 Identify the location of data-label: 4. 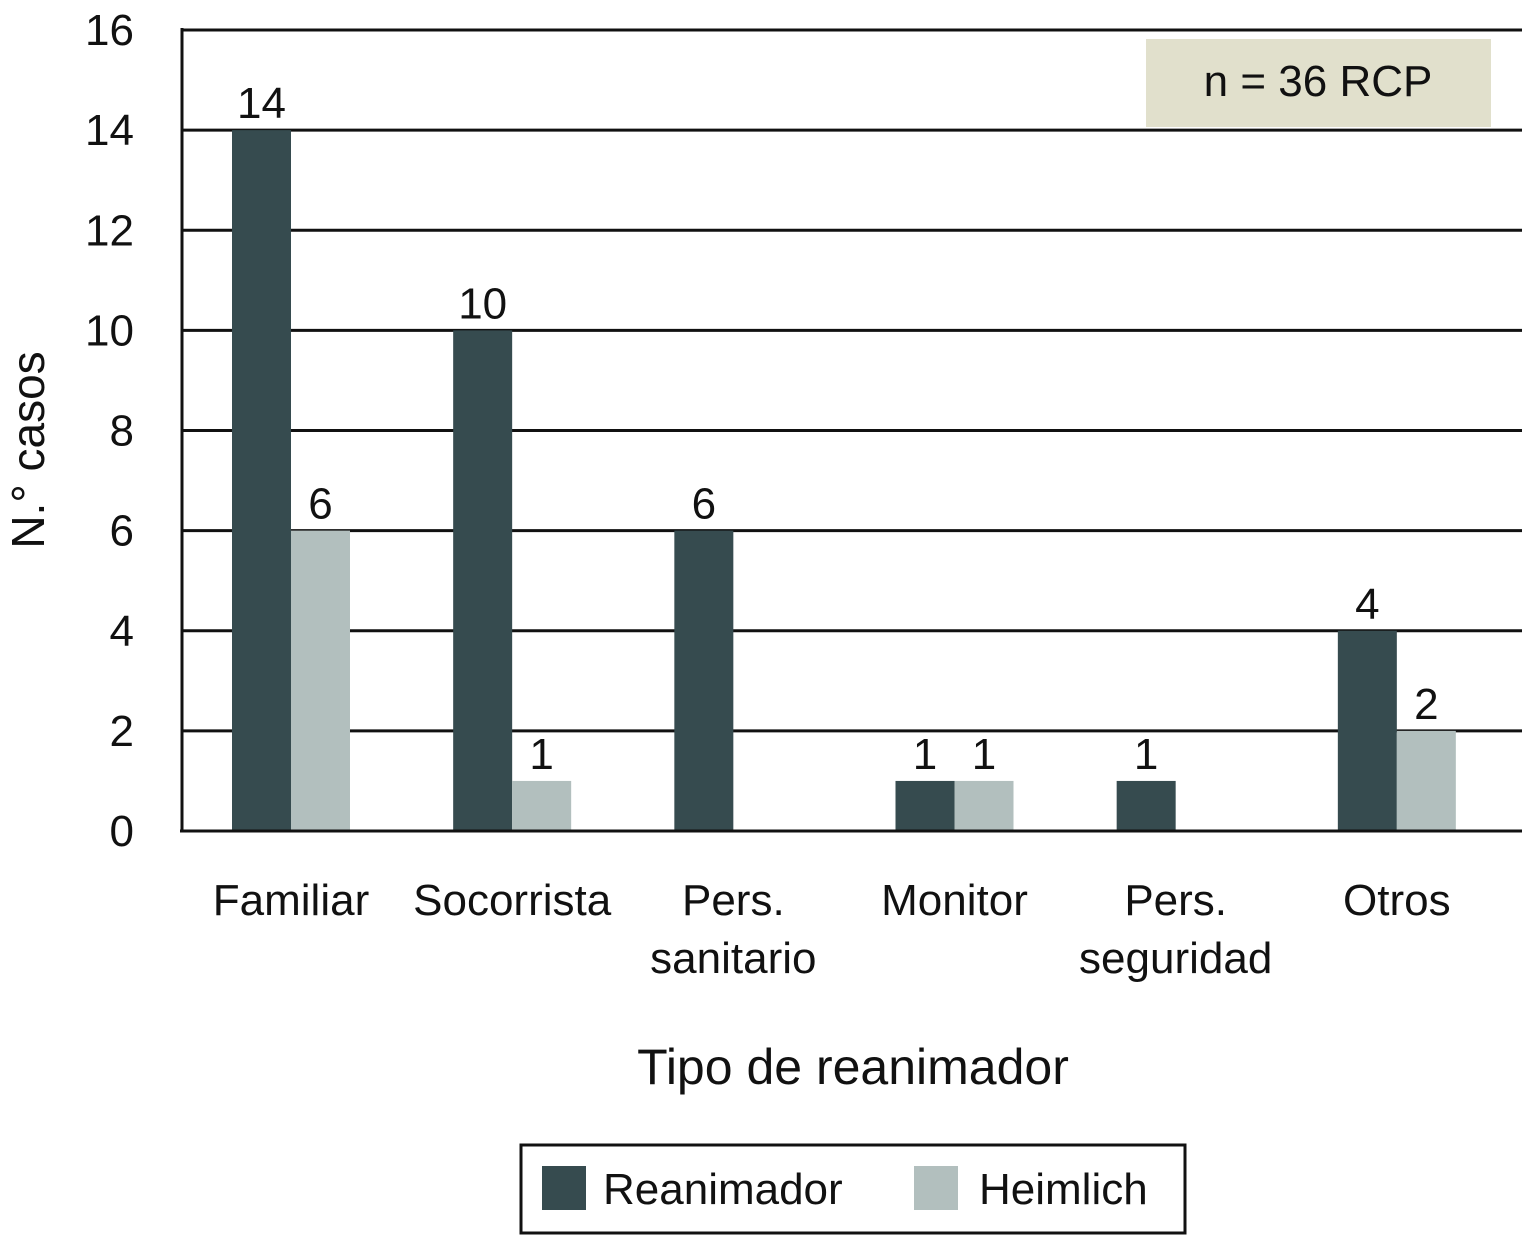
(1367, 604).